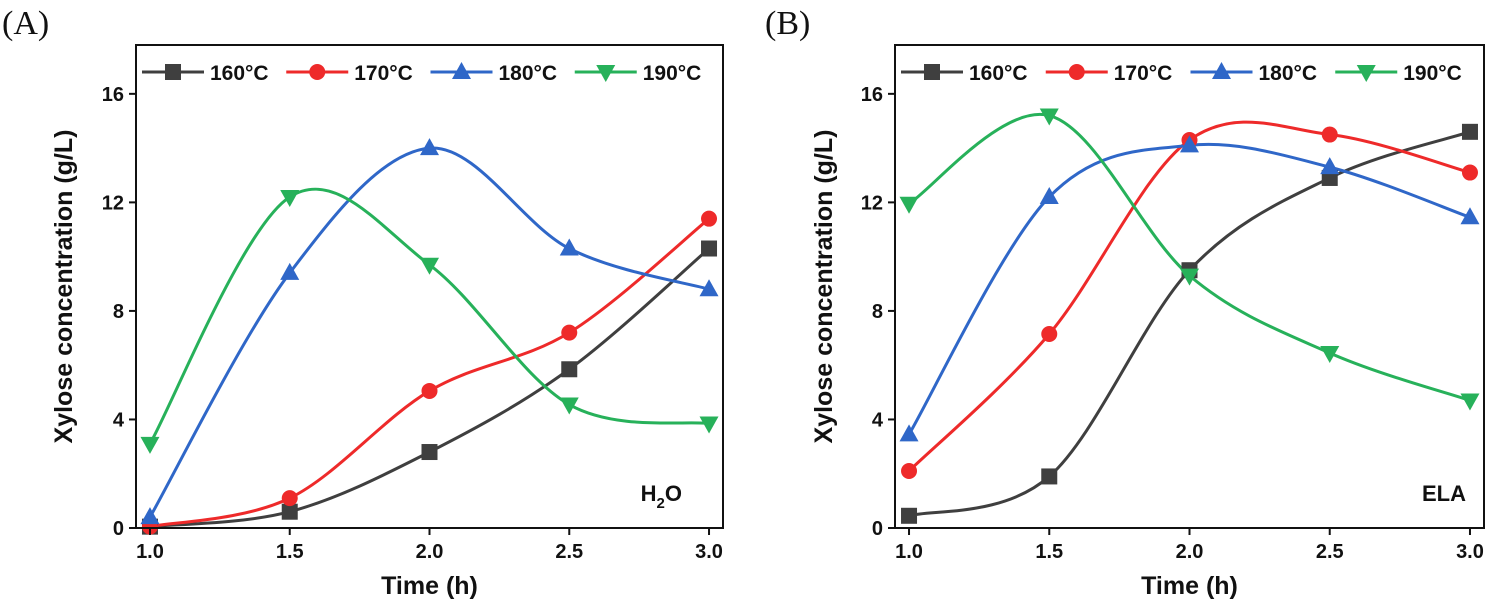  What do you see at coordinates (661, 503) in the screenshot?
I see `annotation-subscript: 2` at bounding box center [661, 503].